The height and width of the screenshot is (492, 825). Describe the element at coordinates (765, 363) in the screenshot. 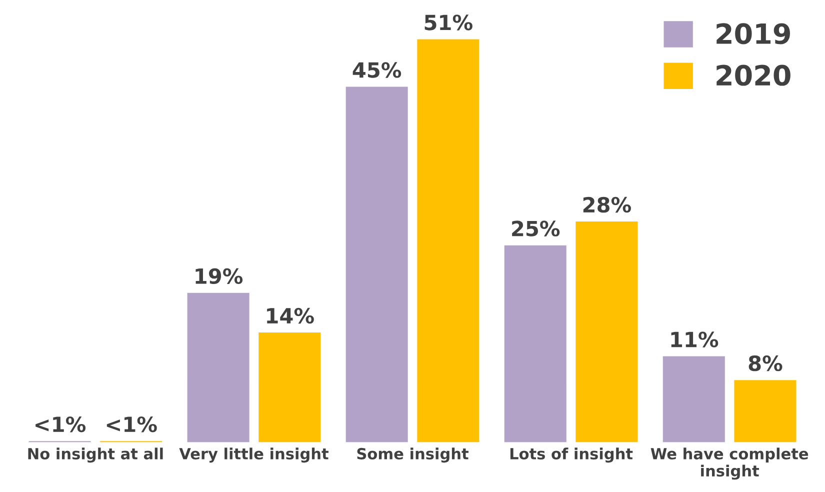

I see `data-label: 8%` at that location.